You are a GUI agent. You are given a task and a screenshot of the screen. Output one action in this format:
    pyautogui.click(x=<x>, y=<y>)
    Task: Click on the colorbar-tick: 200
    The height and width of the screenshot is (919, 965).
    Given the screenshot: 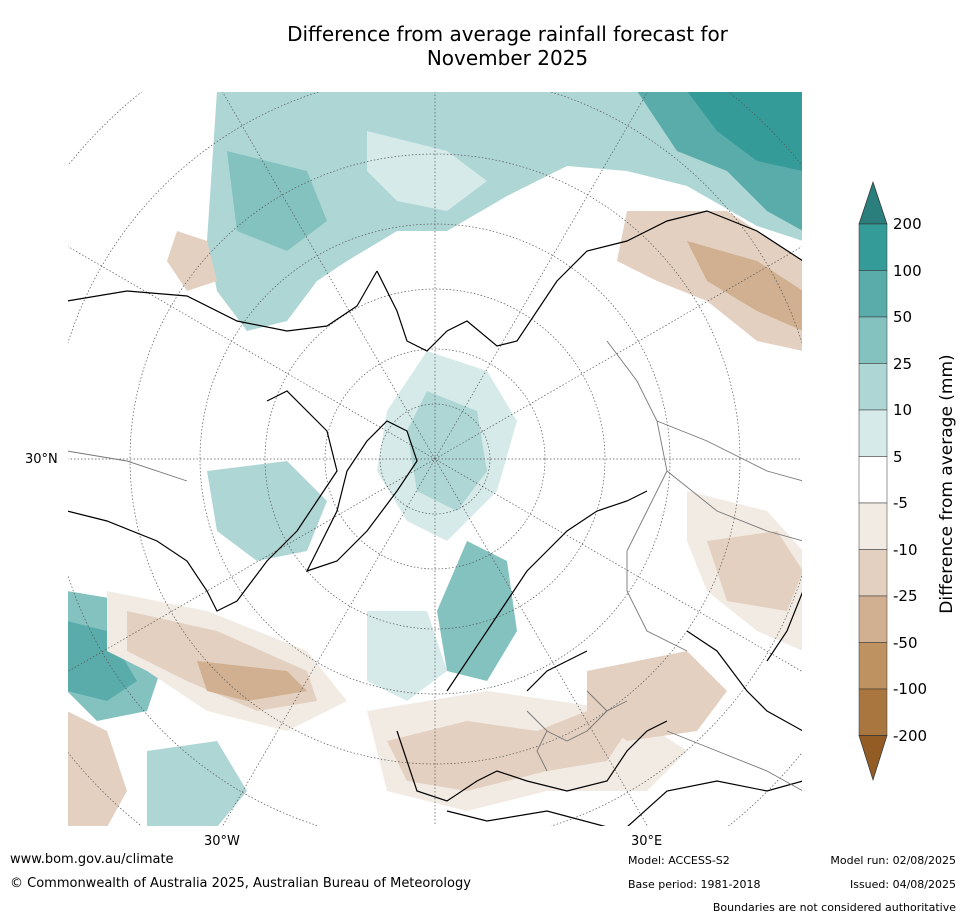 What is the action you would take?
    pyautogui.click(x=907, y=224)
    